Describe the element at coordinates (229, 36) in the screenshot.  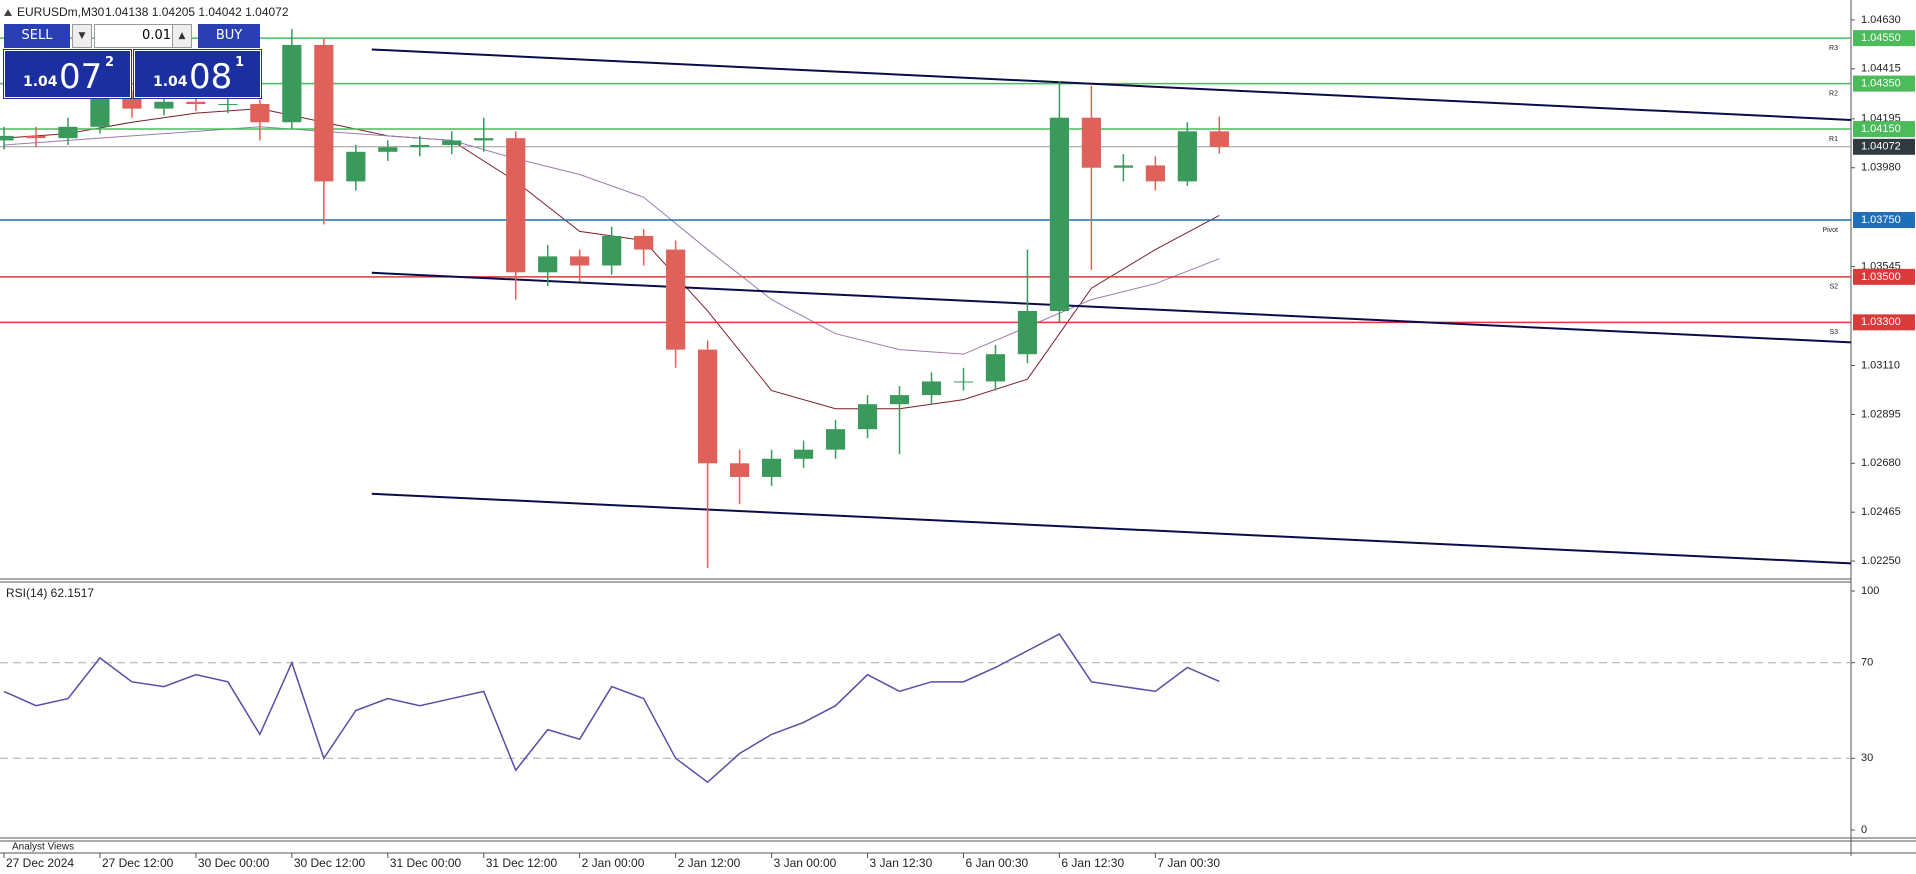
I see `buy-button: BUY` at that location.